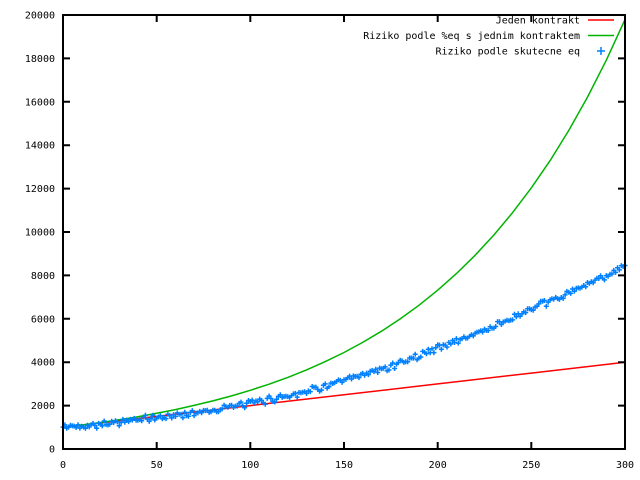 The height and width of the screenshot is (480, 640). What do you see at coordinates (471, 36) in the screenshot?
I see `legend-label-1: Riziko podle %eq s jednim kontraktem` at bounding box center [471, 36].